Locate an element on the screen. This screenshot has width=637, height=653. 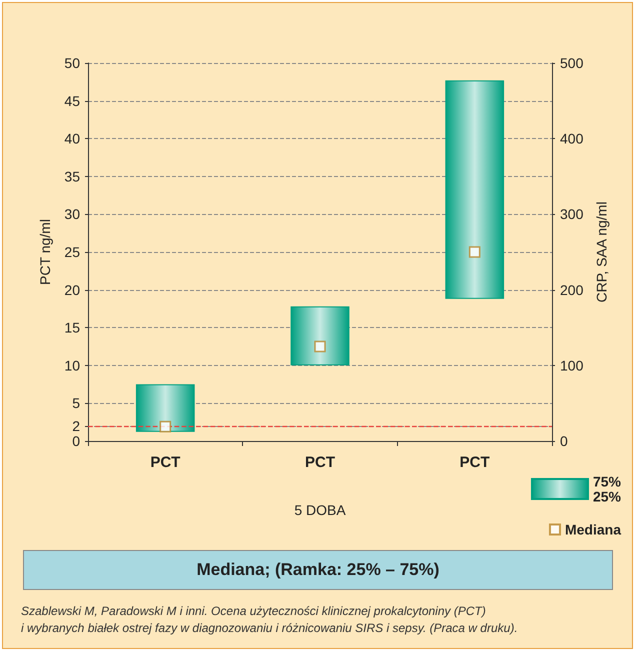
x-axis-title: 5 DOBA is located at coordinates (320, 510).